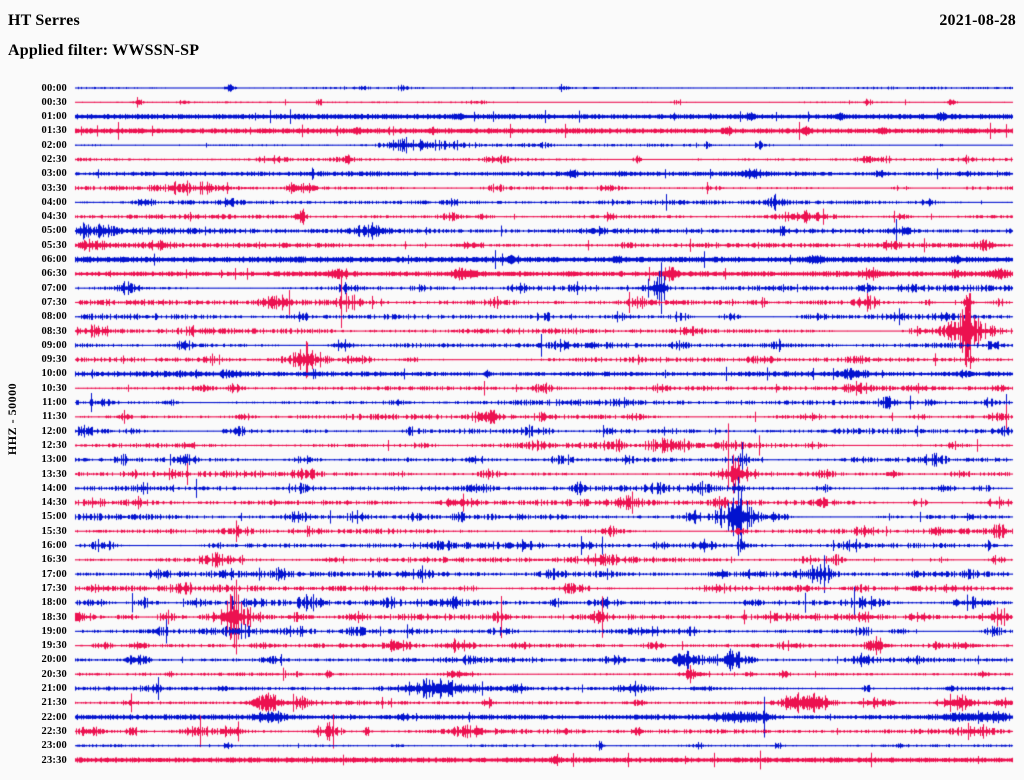 This screenshot has height=780, width=1024. I want to click on time-label: 02:30, so click(54, 159).